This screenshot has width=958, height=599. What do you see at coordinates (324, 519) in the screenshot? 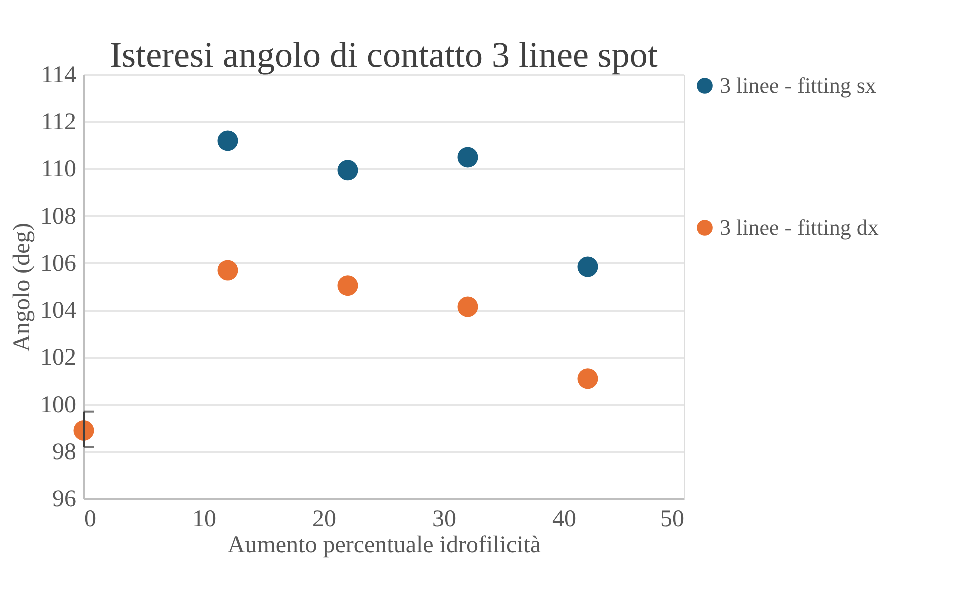
I see `x-tick-label: 20` at bounding box center [324, 519].